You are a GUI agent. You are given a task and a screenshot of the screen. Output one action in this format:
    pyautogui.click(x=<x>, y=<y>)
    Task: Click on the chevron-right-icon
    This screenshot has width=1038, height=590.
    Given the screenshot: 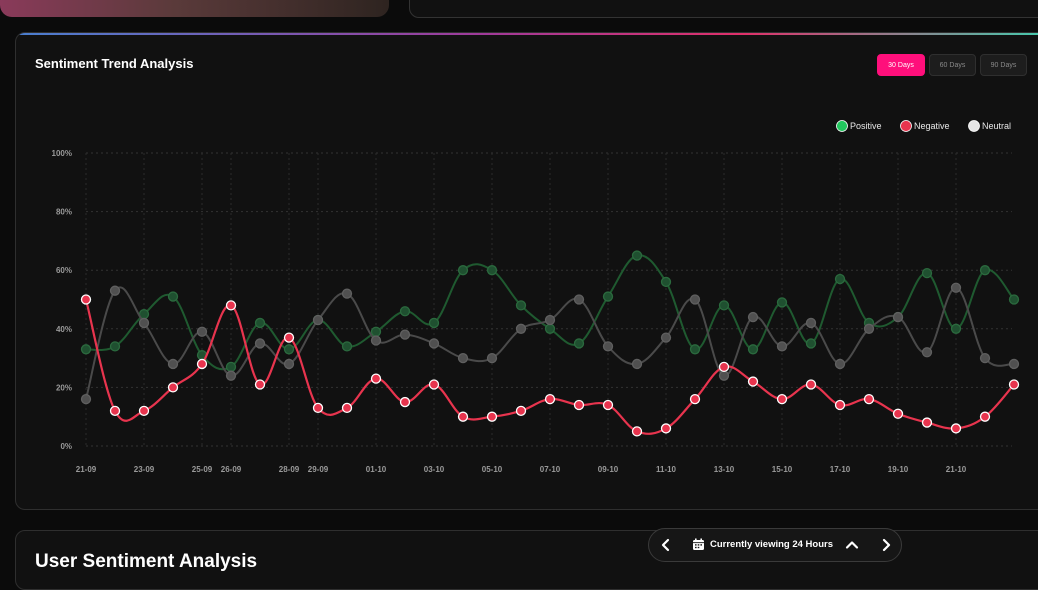 What is the action you would take?
    pyautogui.click(x=886, y=545)
    